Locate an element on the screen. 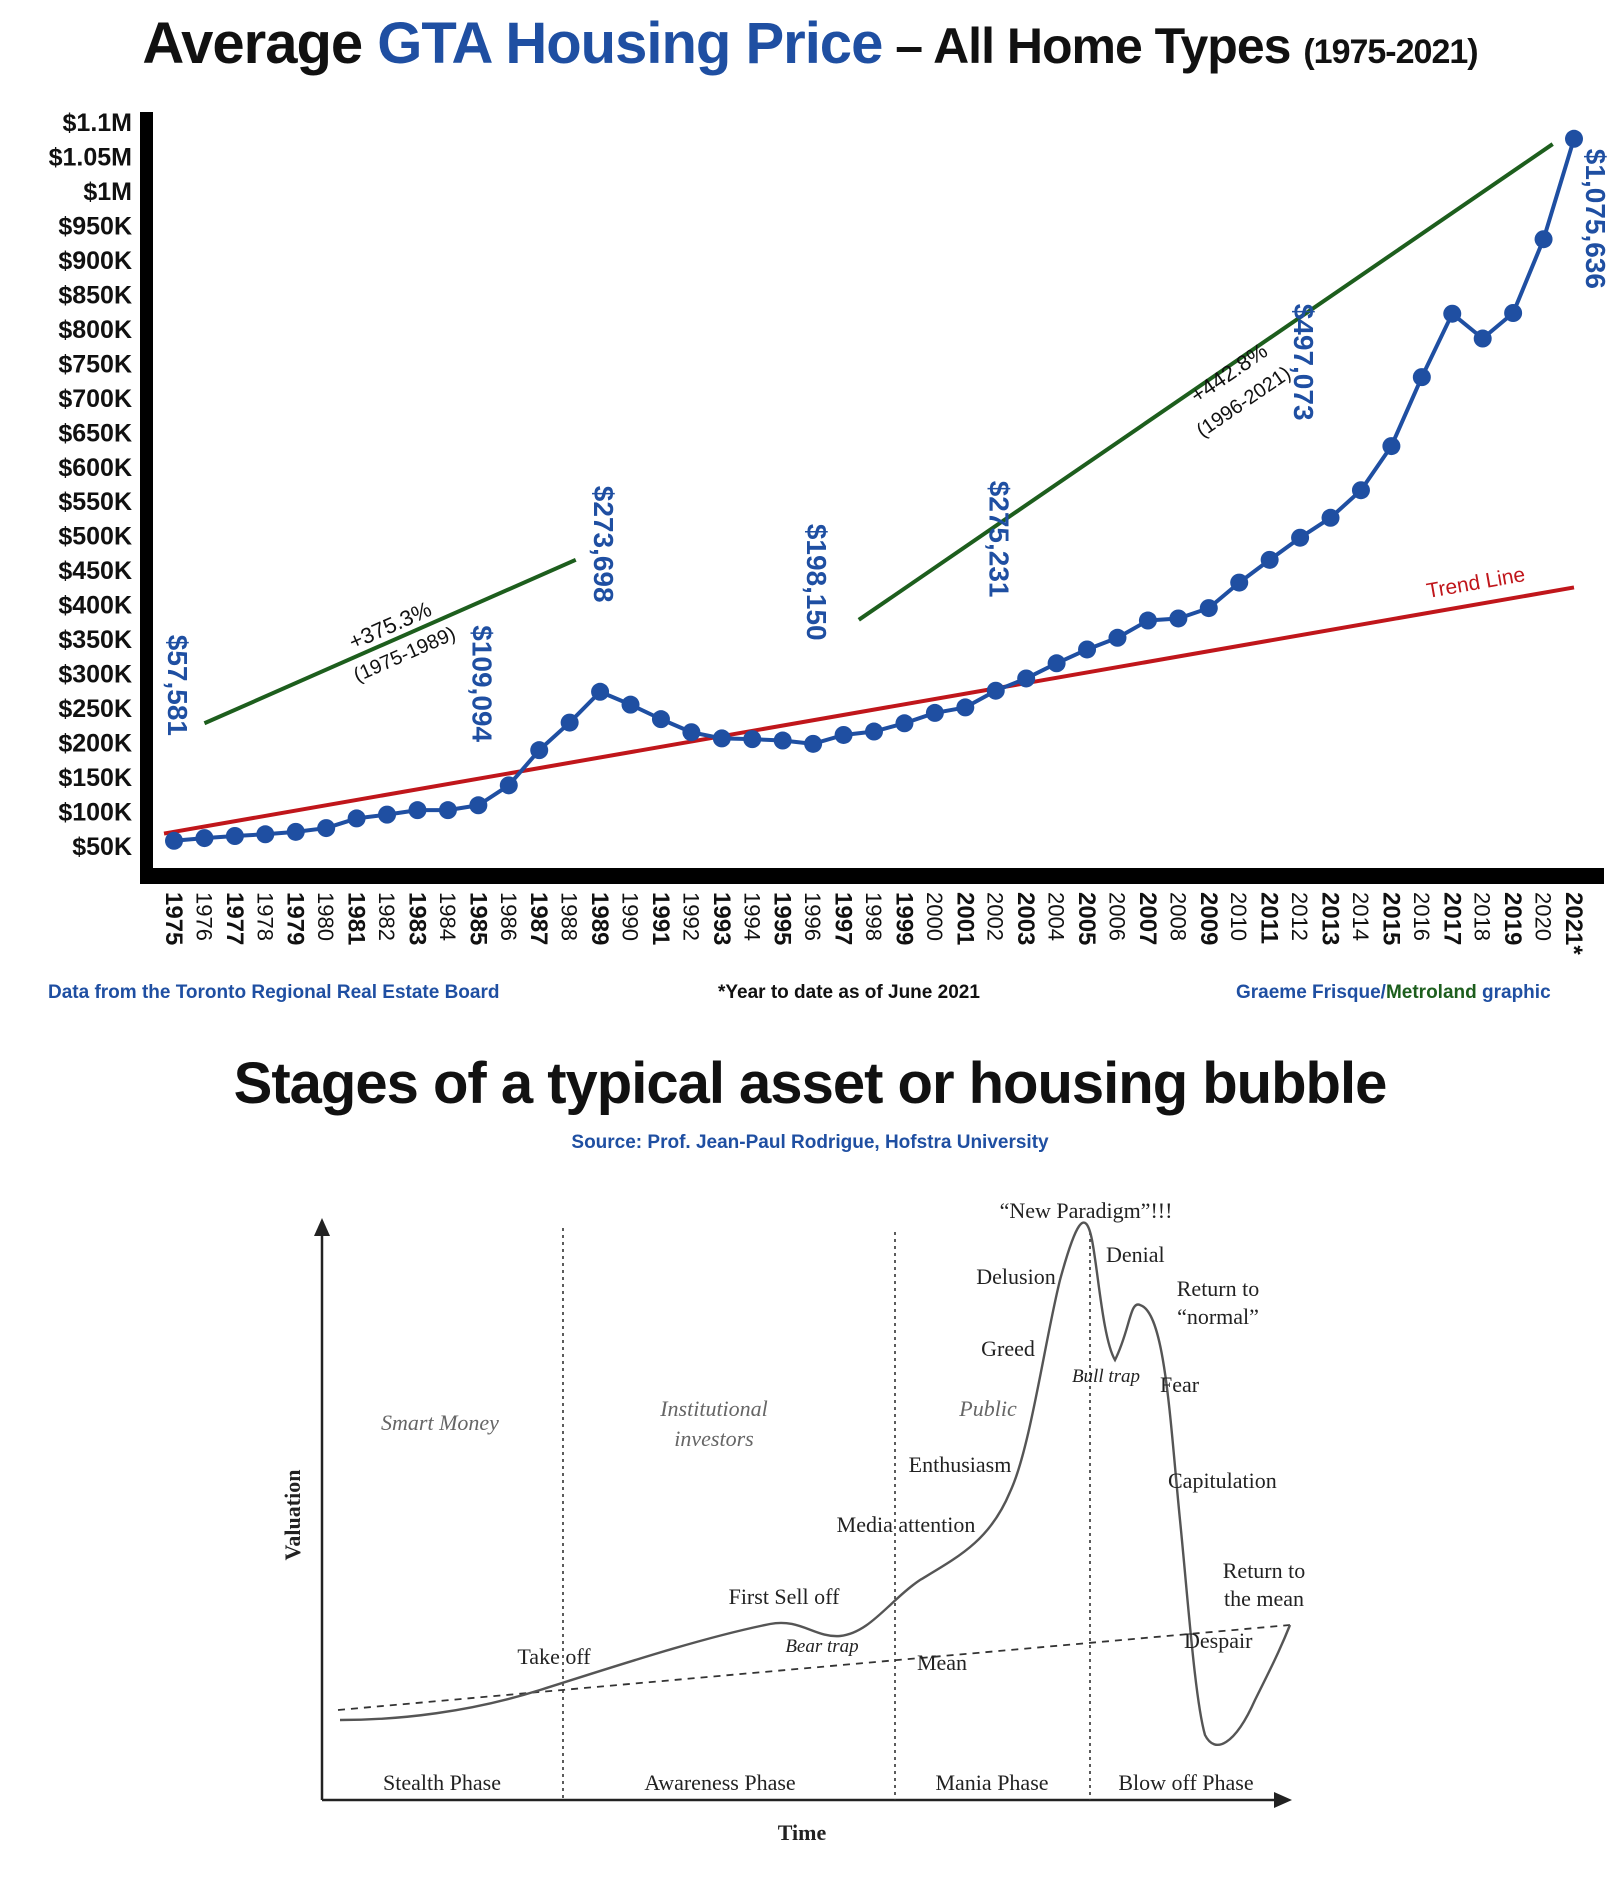  bubble-y-arrow is located at coordinates (322, 1227).